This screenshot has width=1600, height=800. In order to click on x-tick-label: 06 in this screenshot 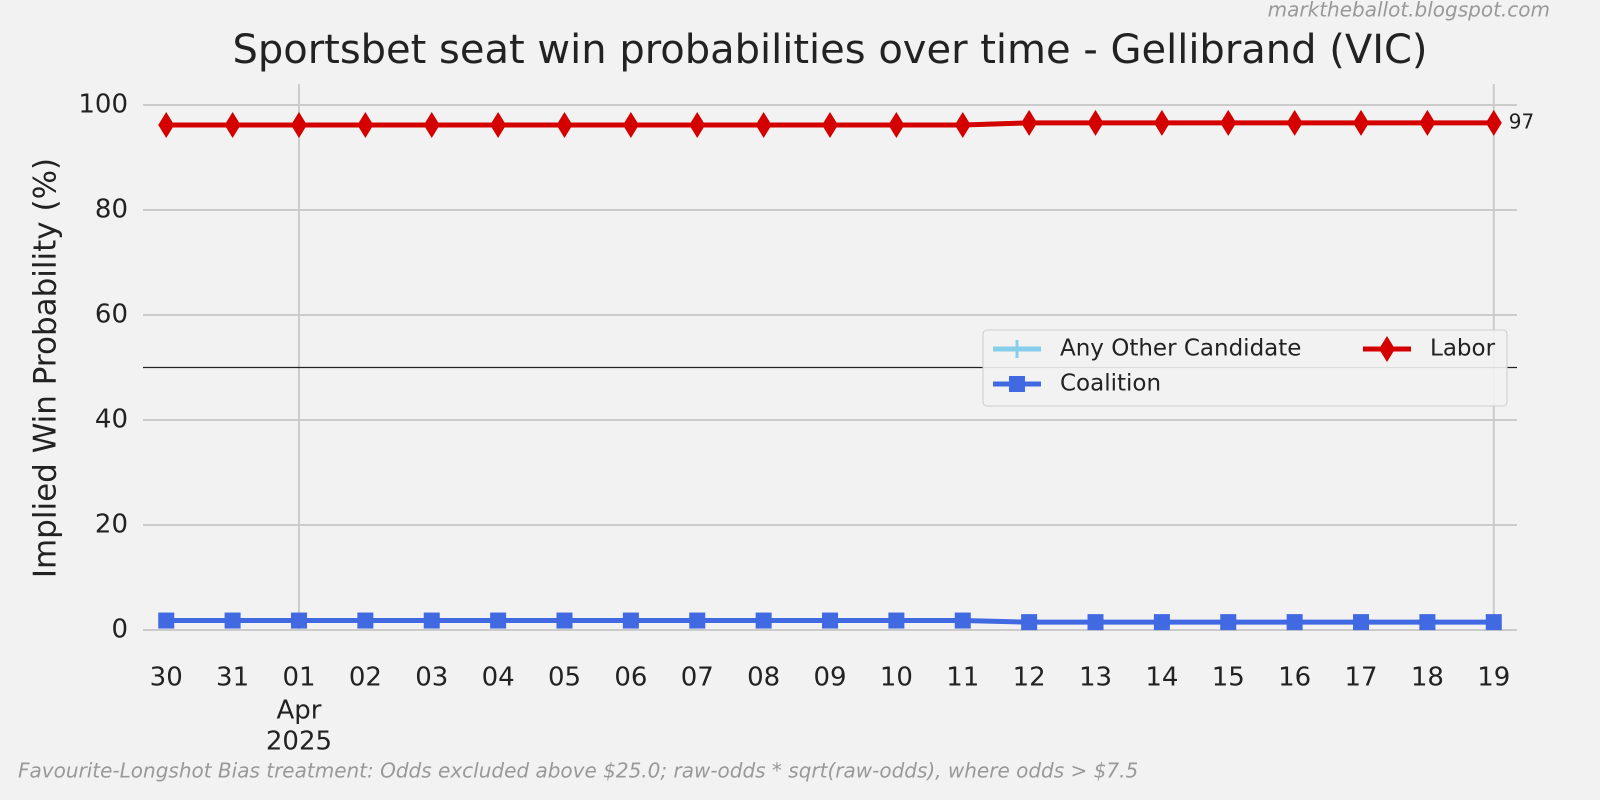, I will do `click(630, 678)`.